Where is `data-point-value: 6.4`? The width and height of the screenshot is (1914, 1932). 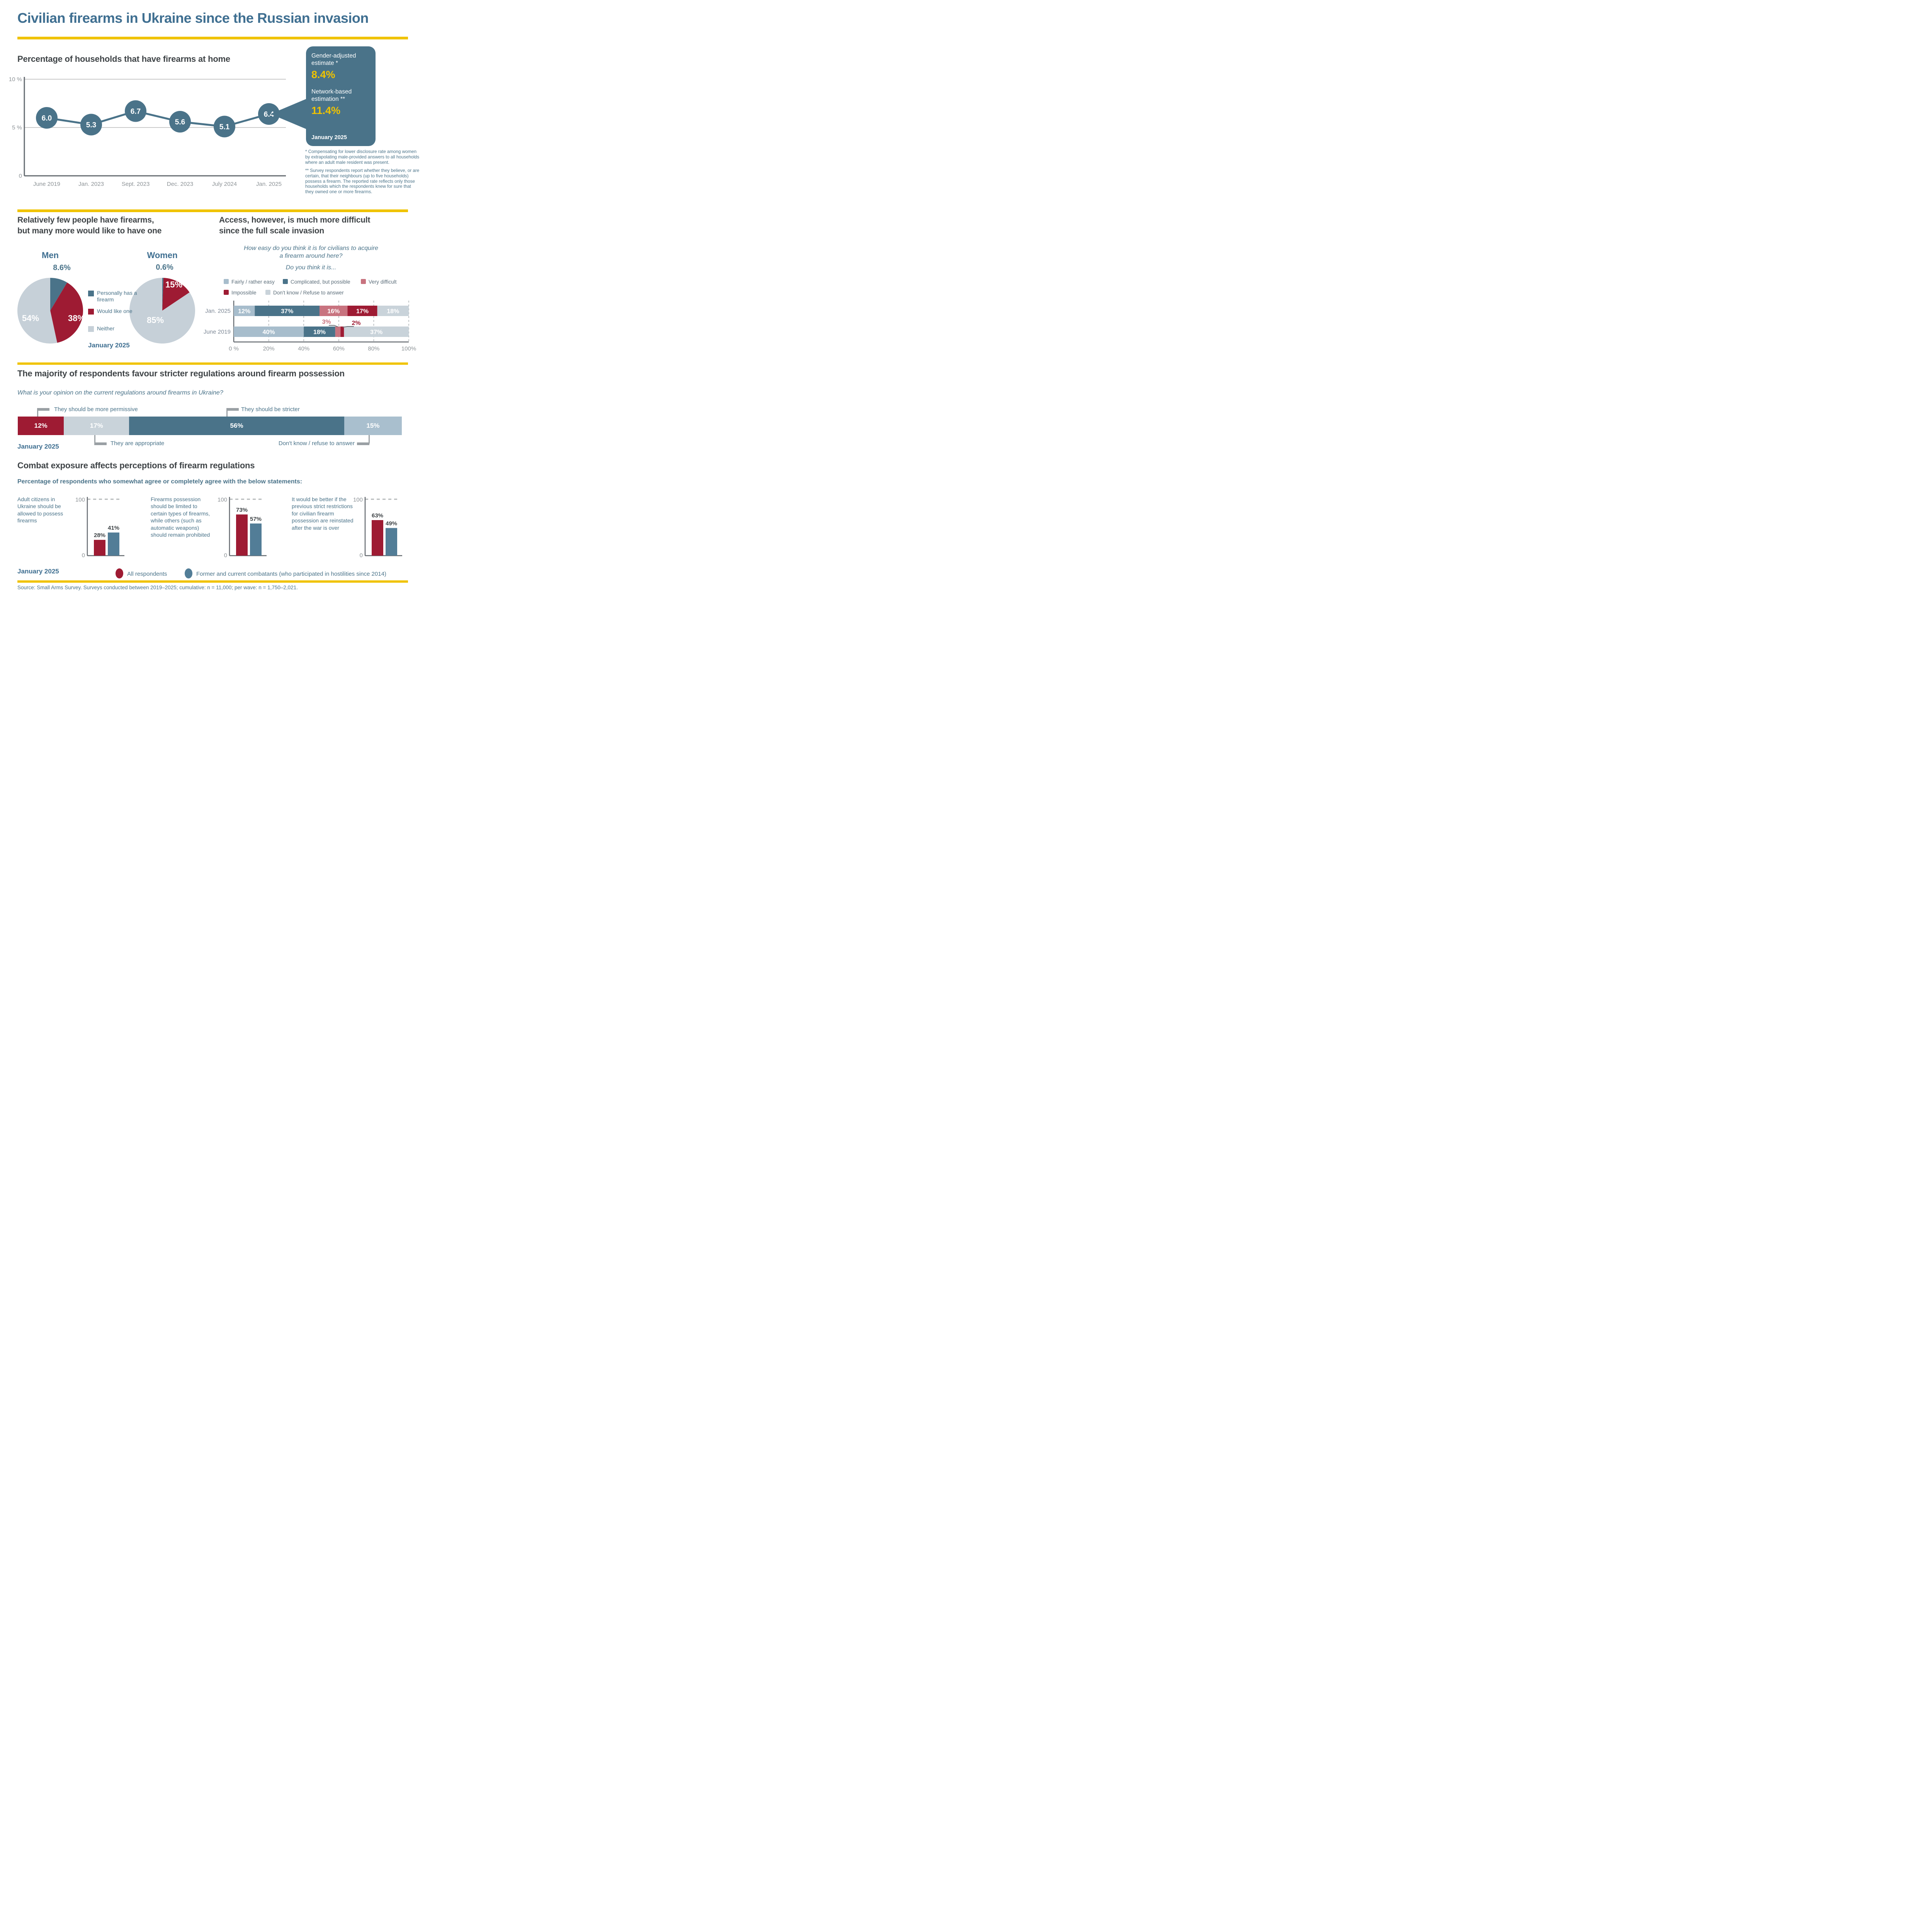 data-point-value: 6.4 is located at coordinates (269, 115).